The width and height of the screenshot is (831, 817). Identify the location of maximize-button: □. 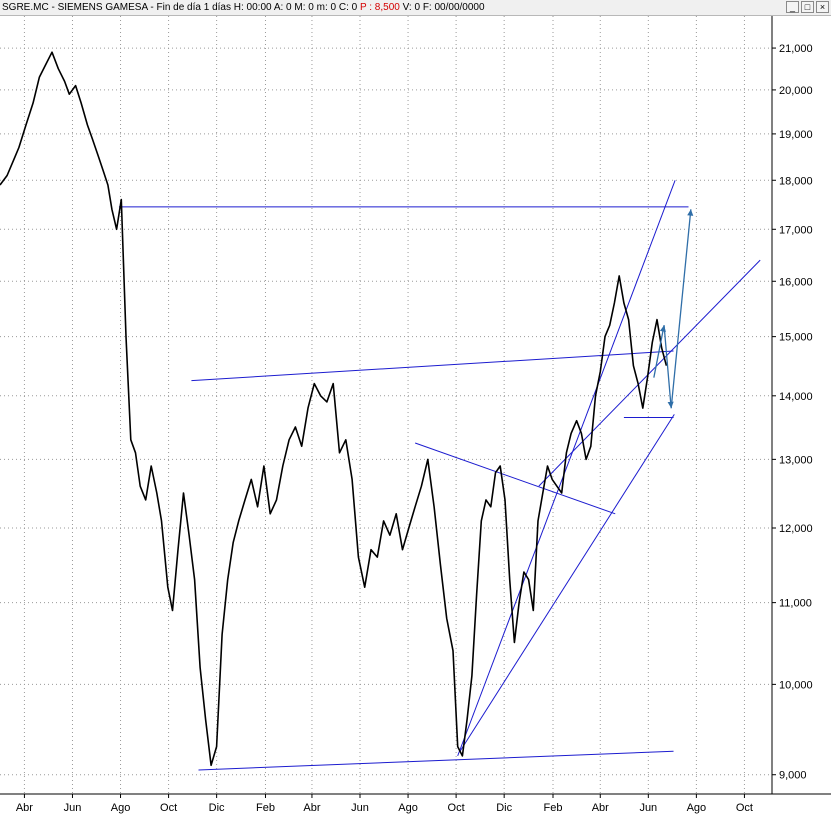
(807, 7).